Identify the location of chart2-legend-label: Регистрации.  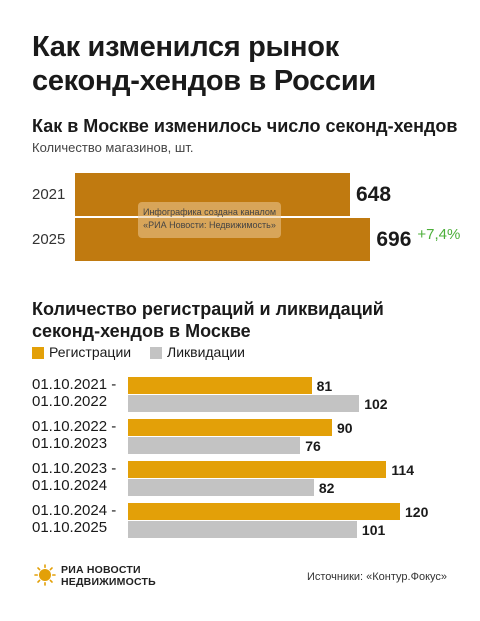
(90, 352).